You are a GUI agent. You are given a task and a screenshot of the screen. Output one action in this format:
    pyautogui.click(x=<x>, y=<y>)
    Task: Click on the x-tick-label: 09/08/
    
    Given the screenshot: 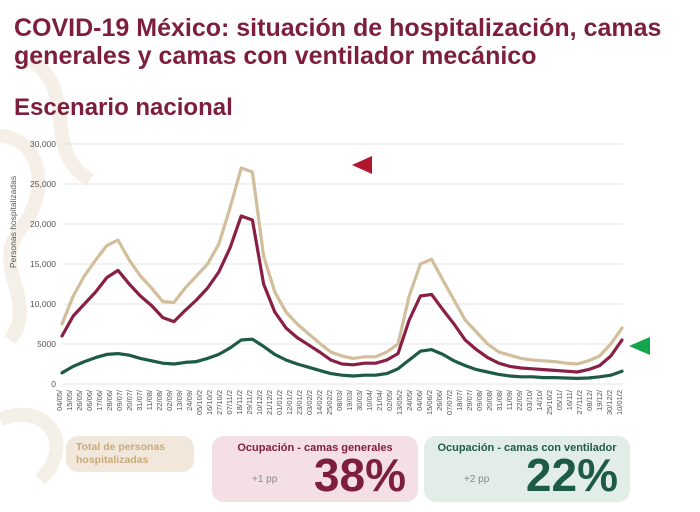 What is the action you would take?
    pyautogui.click(x=479, y=400)
    